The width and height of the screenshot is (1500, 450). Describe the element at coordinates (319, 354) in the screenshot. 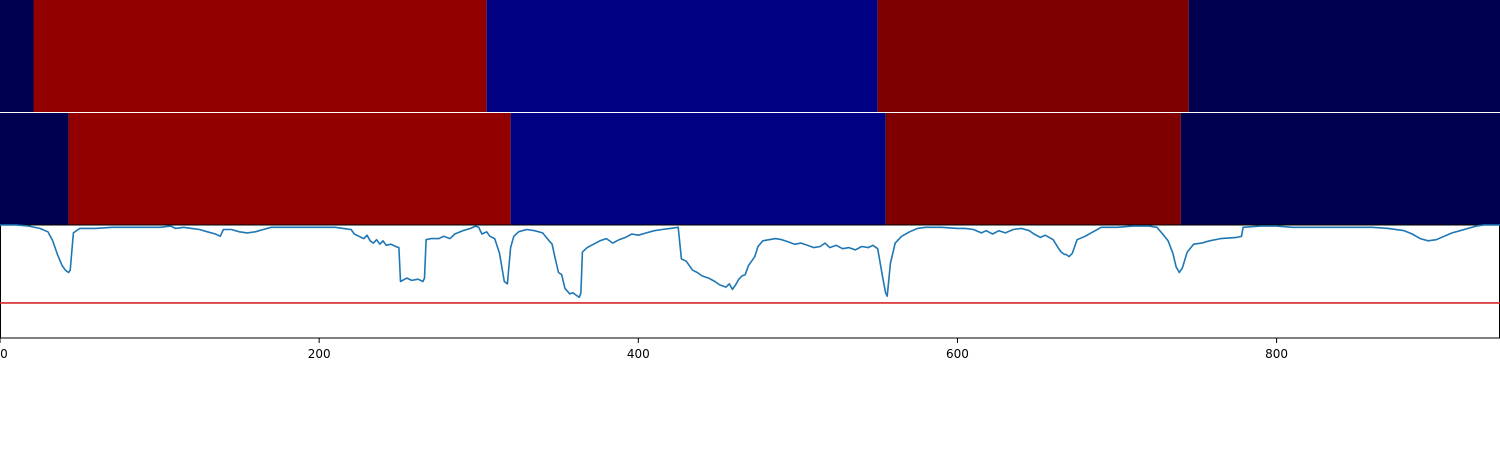

I see `x-tick-label: 200` at that location.